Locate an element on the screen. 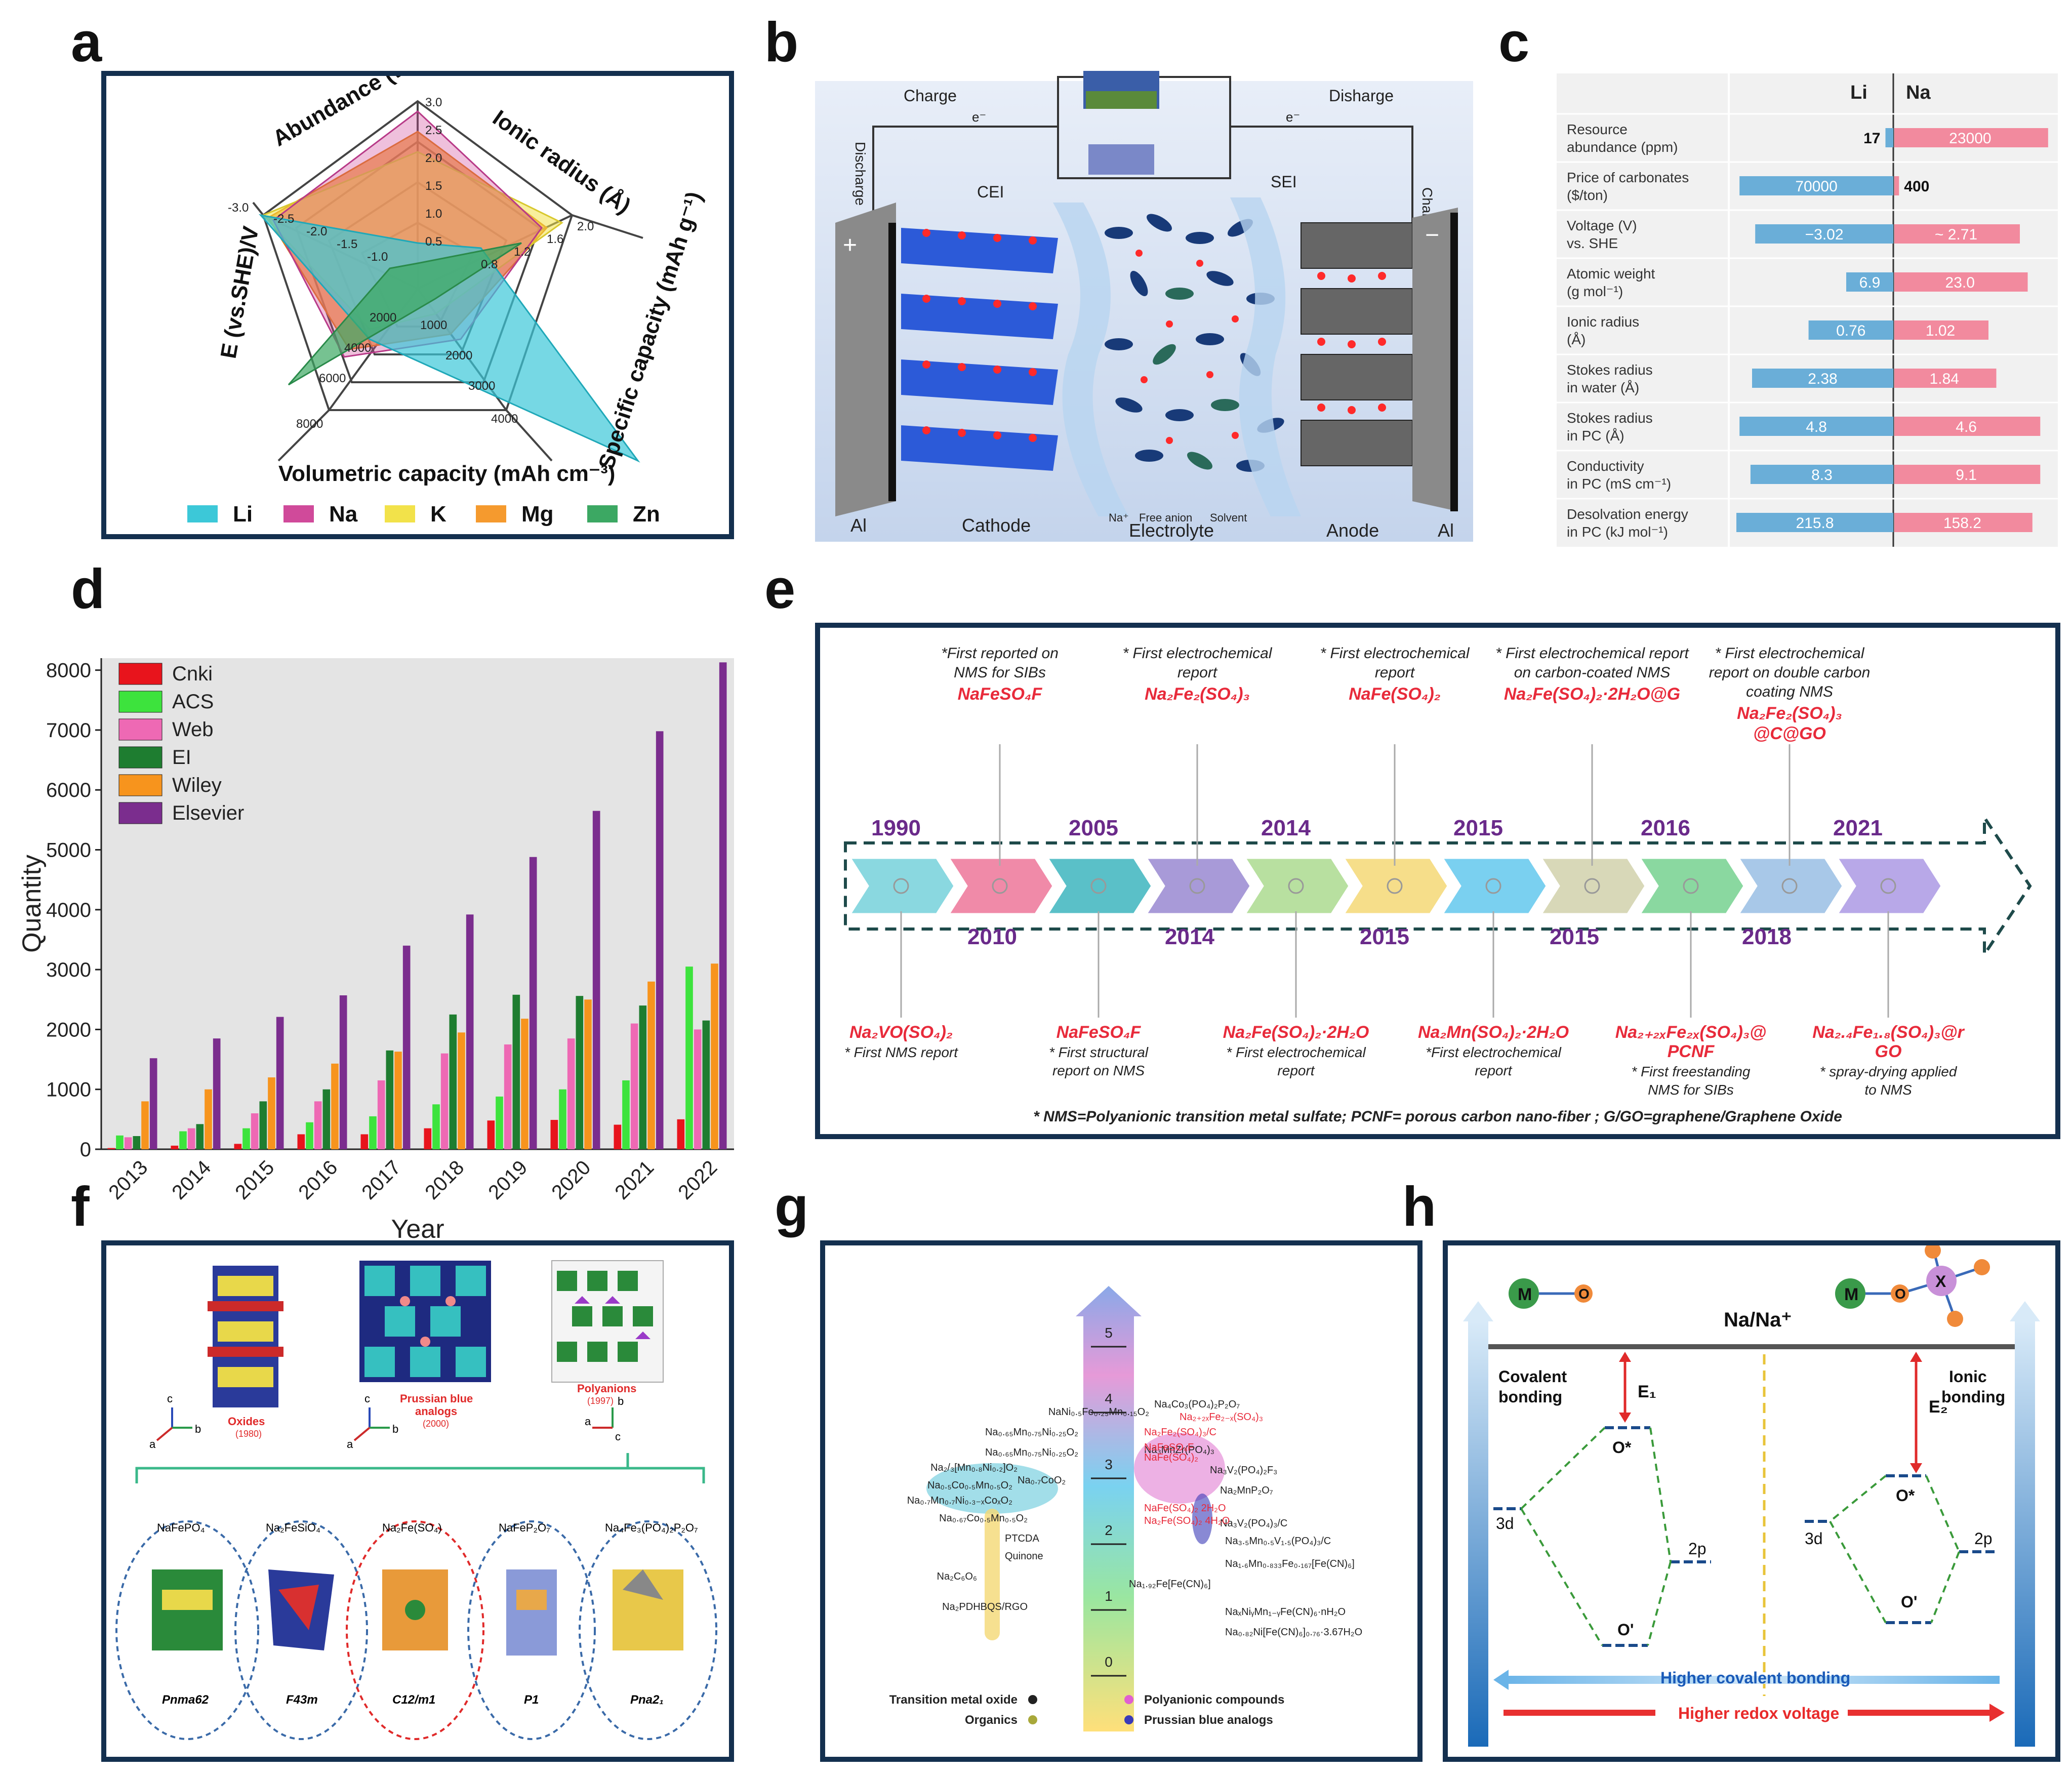  na-bar is located at coordinates (1896, 185).